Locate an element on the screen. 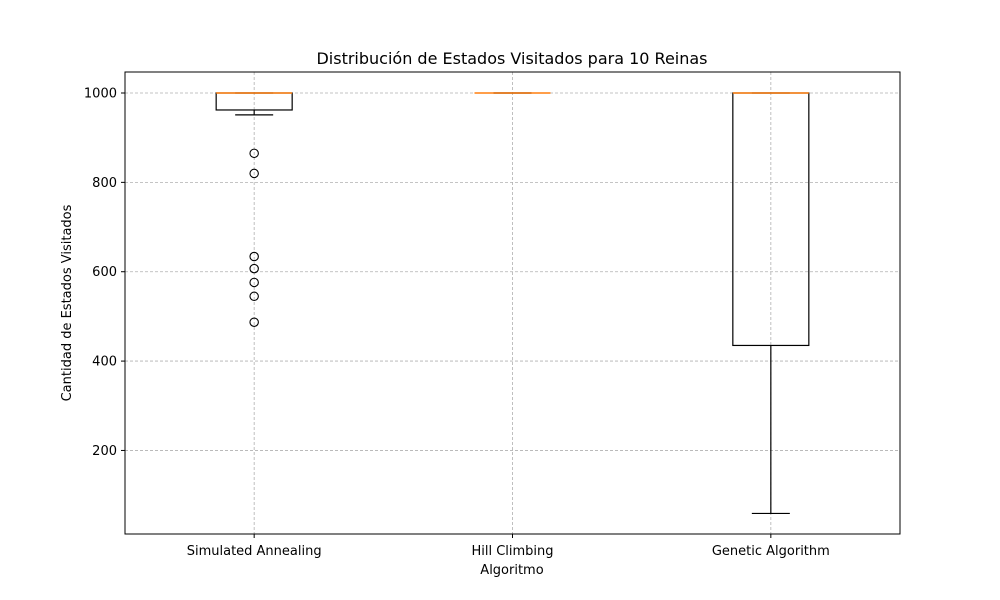  y-tick-label: 800 is located at coordinates (104, 183).